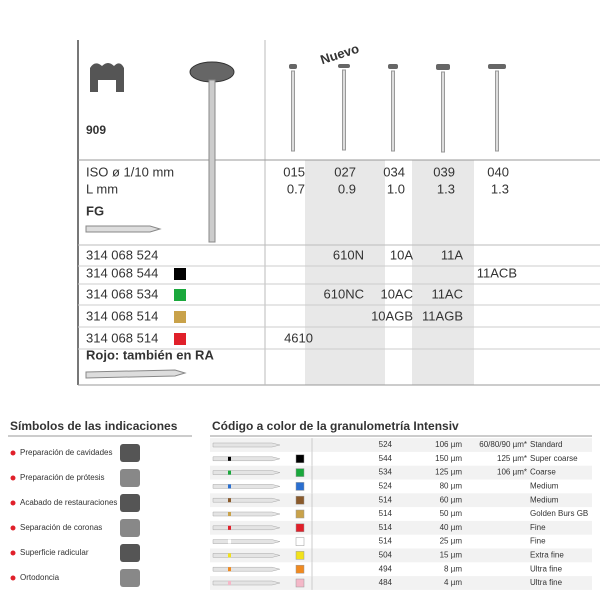 The image size is (600, 600). I want to click on grain: 80 µm, so click(451, 486).